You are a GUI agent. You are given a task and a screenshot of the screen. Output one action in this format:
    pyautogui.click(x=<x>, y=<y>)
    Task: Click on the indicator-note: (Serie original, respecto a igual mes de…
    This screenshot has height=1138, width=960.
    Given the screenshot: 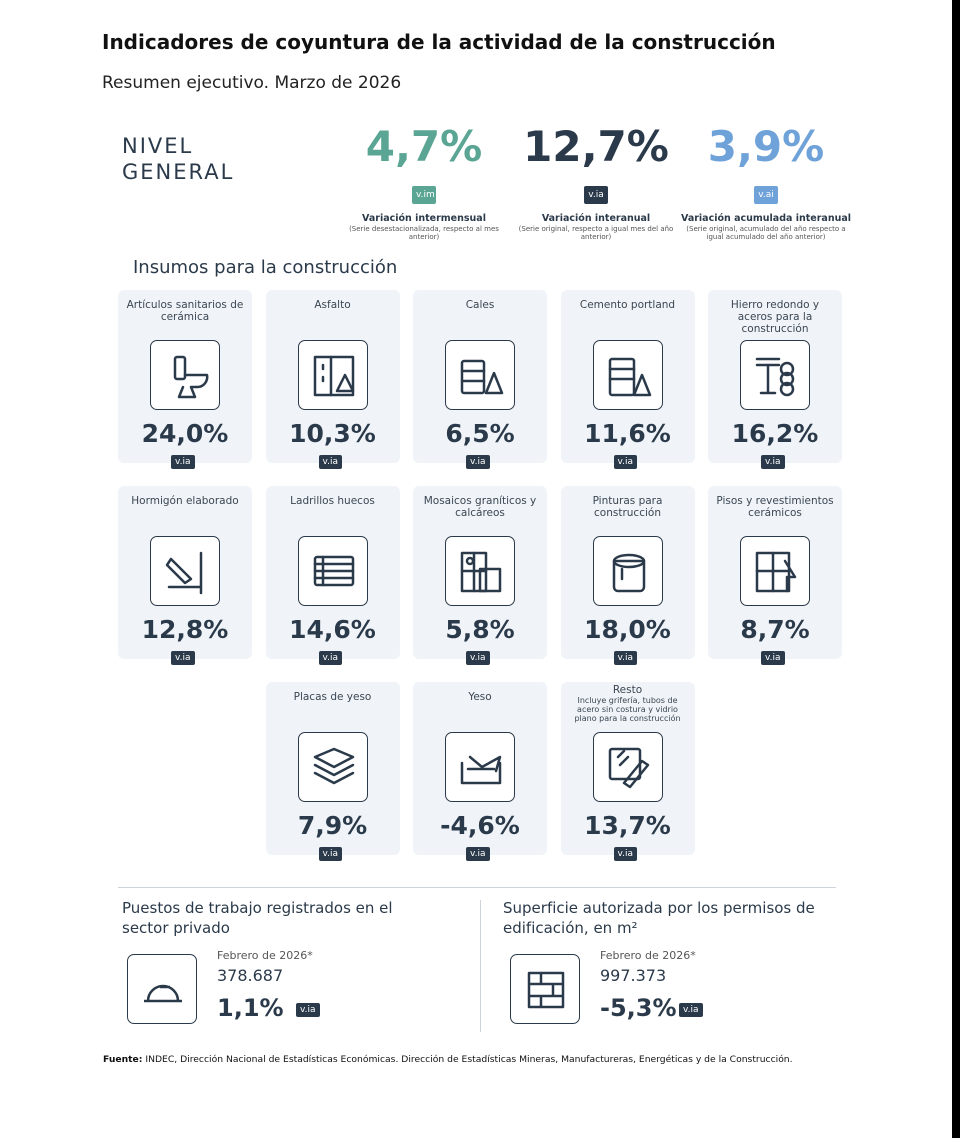 What is the action you would take?
    pyautogui.click(x=596, y=233)
    